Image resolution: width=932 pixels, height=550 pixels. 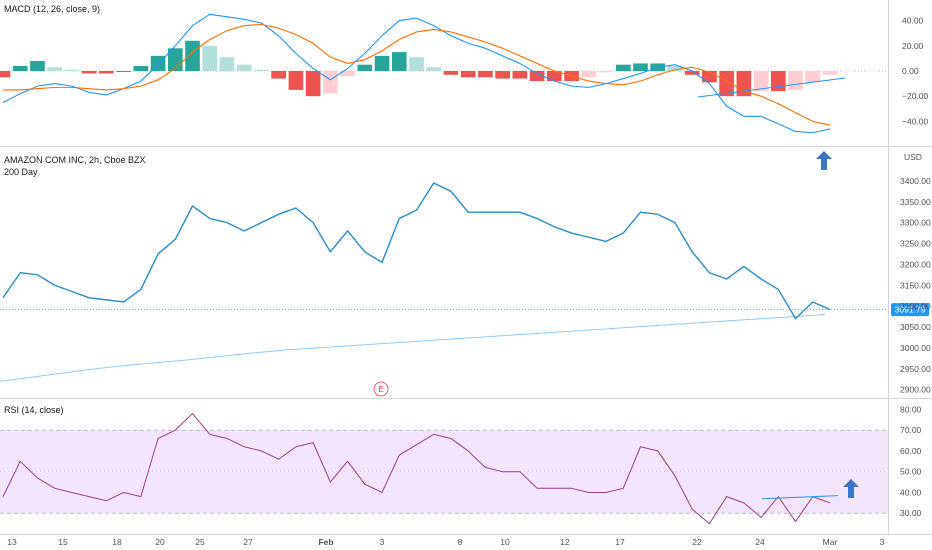 I want to click on rsi-y-tick-label: 30.00, so click(x=911, y=513).